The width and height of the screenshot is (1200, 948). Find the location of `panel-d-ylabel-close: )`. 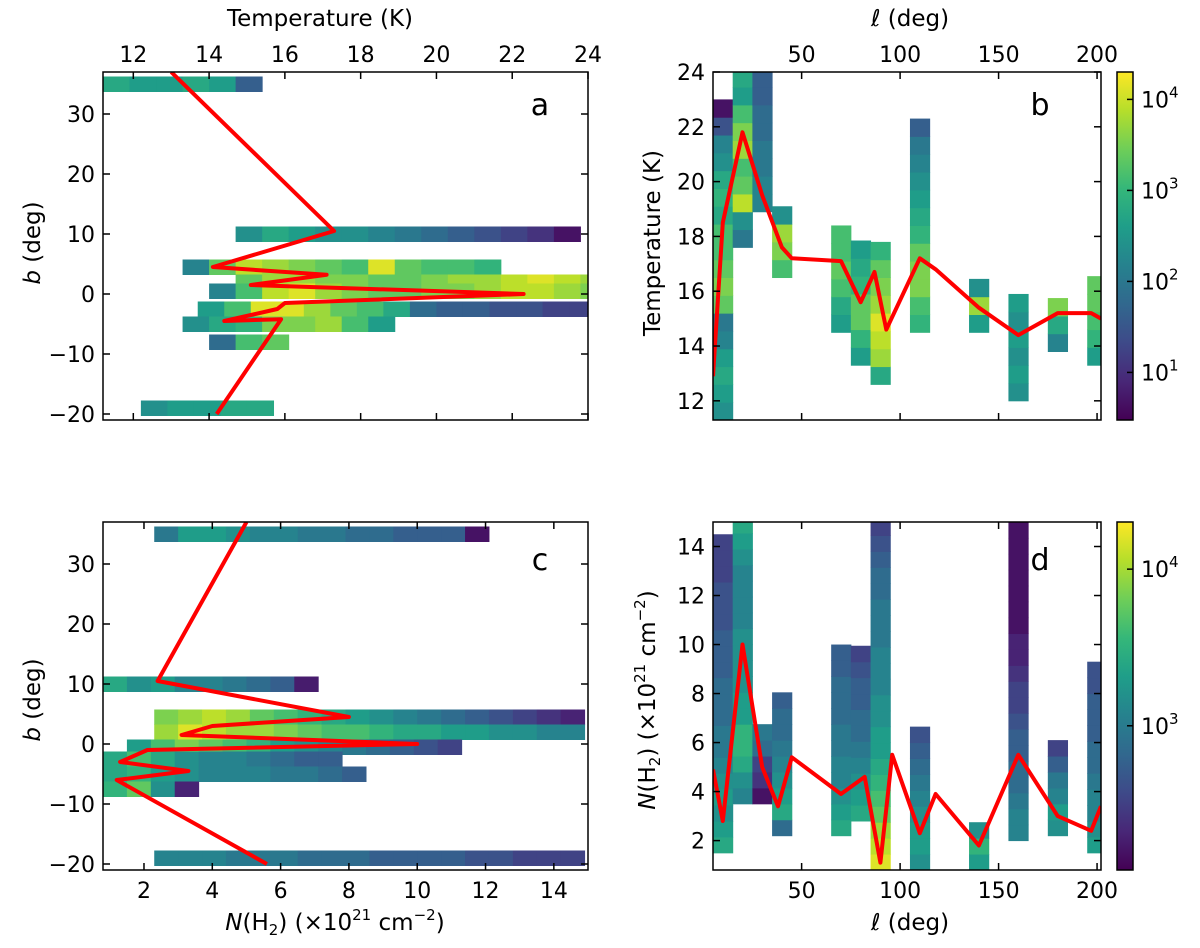

panel-d-ylabel-close: ) is located at coordinates (648, 594).